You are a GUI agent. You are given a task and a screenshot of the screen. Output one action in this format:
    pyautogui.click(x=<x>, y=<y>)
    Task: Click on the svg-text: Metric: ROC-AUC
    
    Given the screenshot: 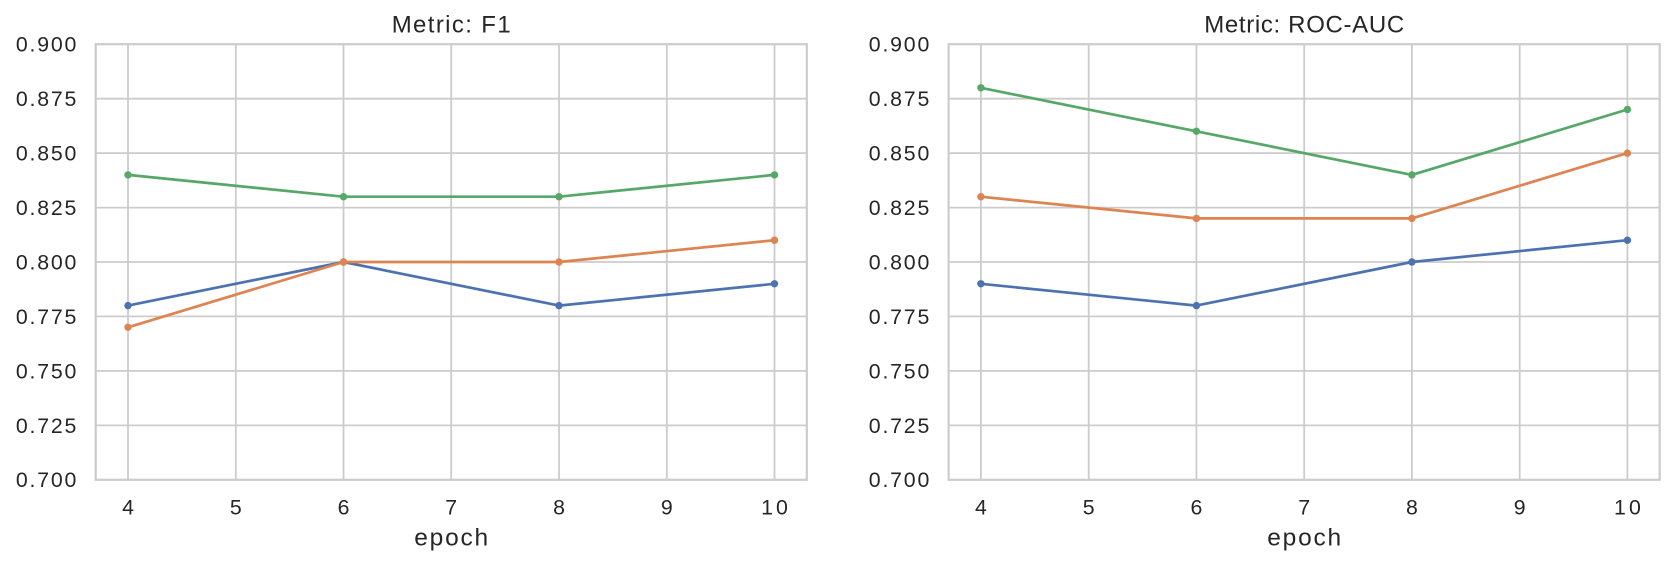 What is the action you would take?
    pyautogui.click(x=1304, y=25)
    